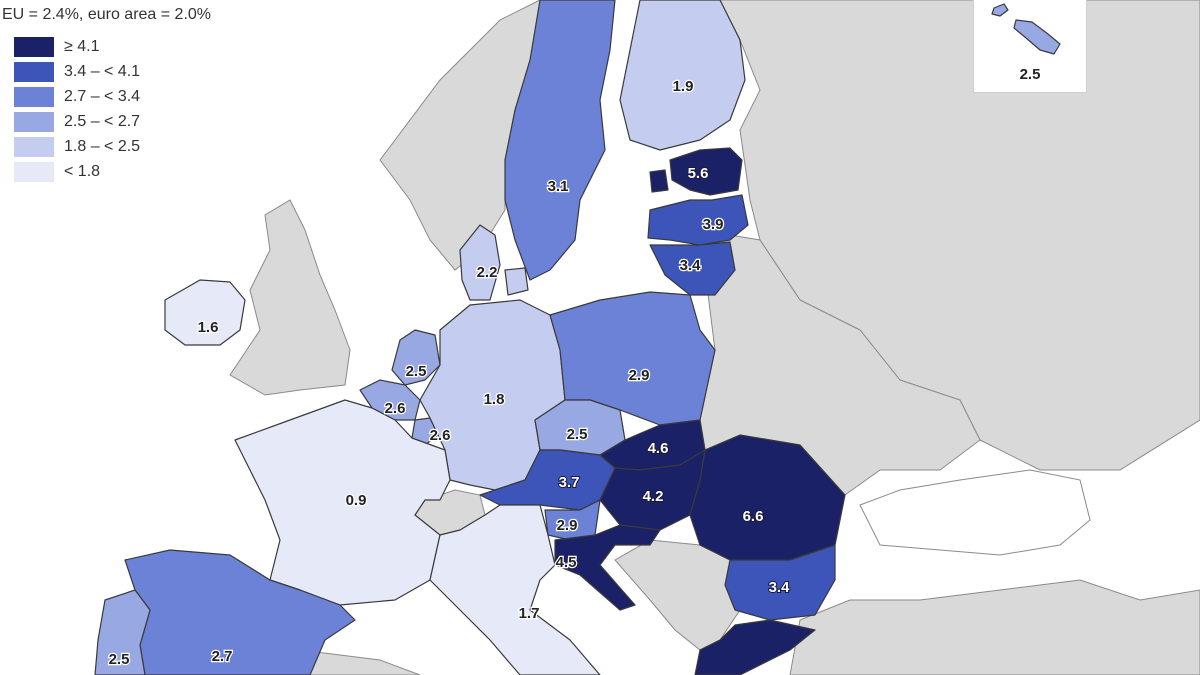  I want to click on country-estonia-island, so click(659, 181).